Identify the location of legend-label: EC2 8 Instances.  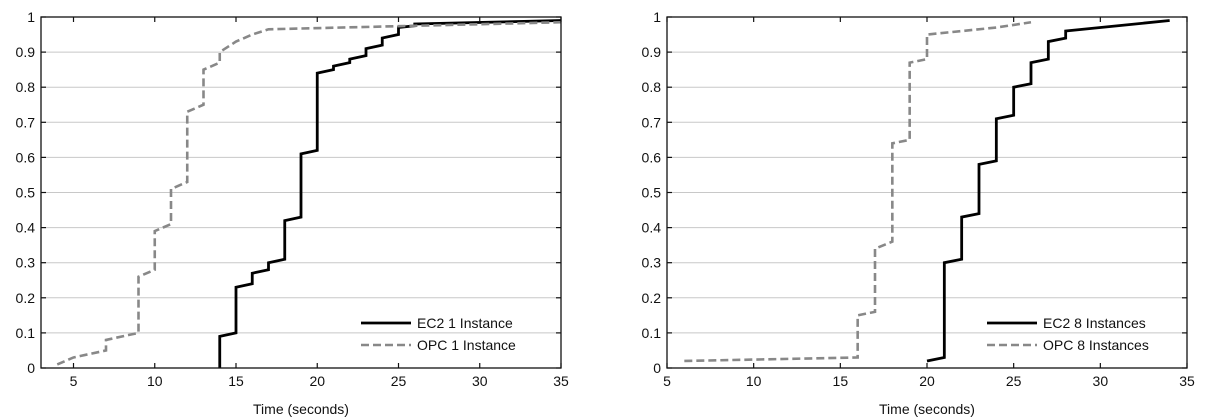
(1094, 323).